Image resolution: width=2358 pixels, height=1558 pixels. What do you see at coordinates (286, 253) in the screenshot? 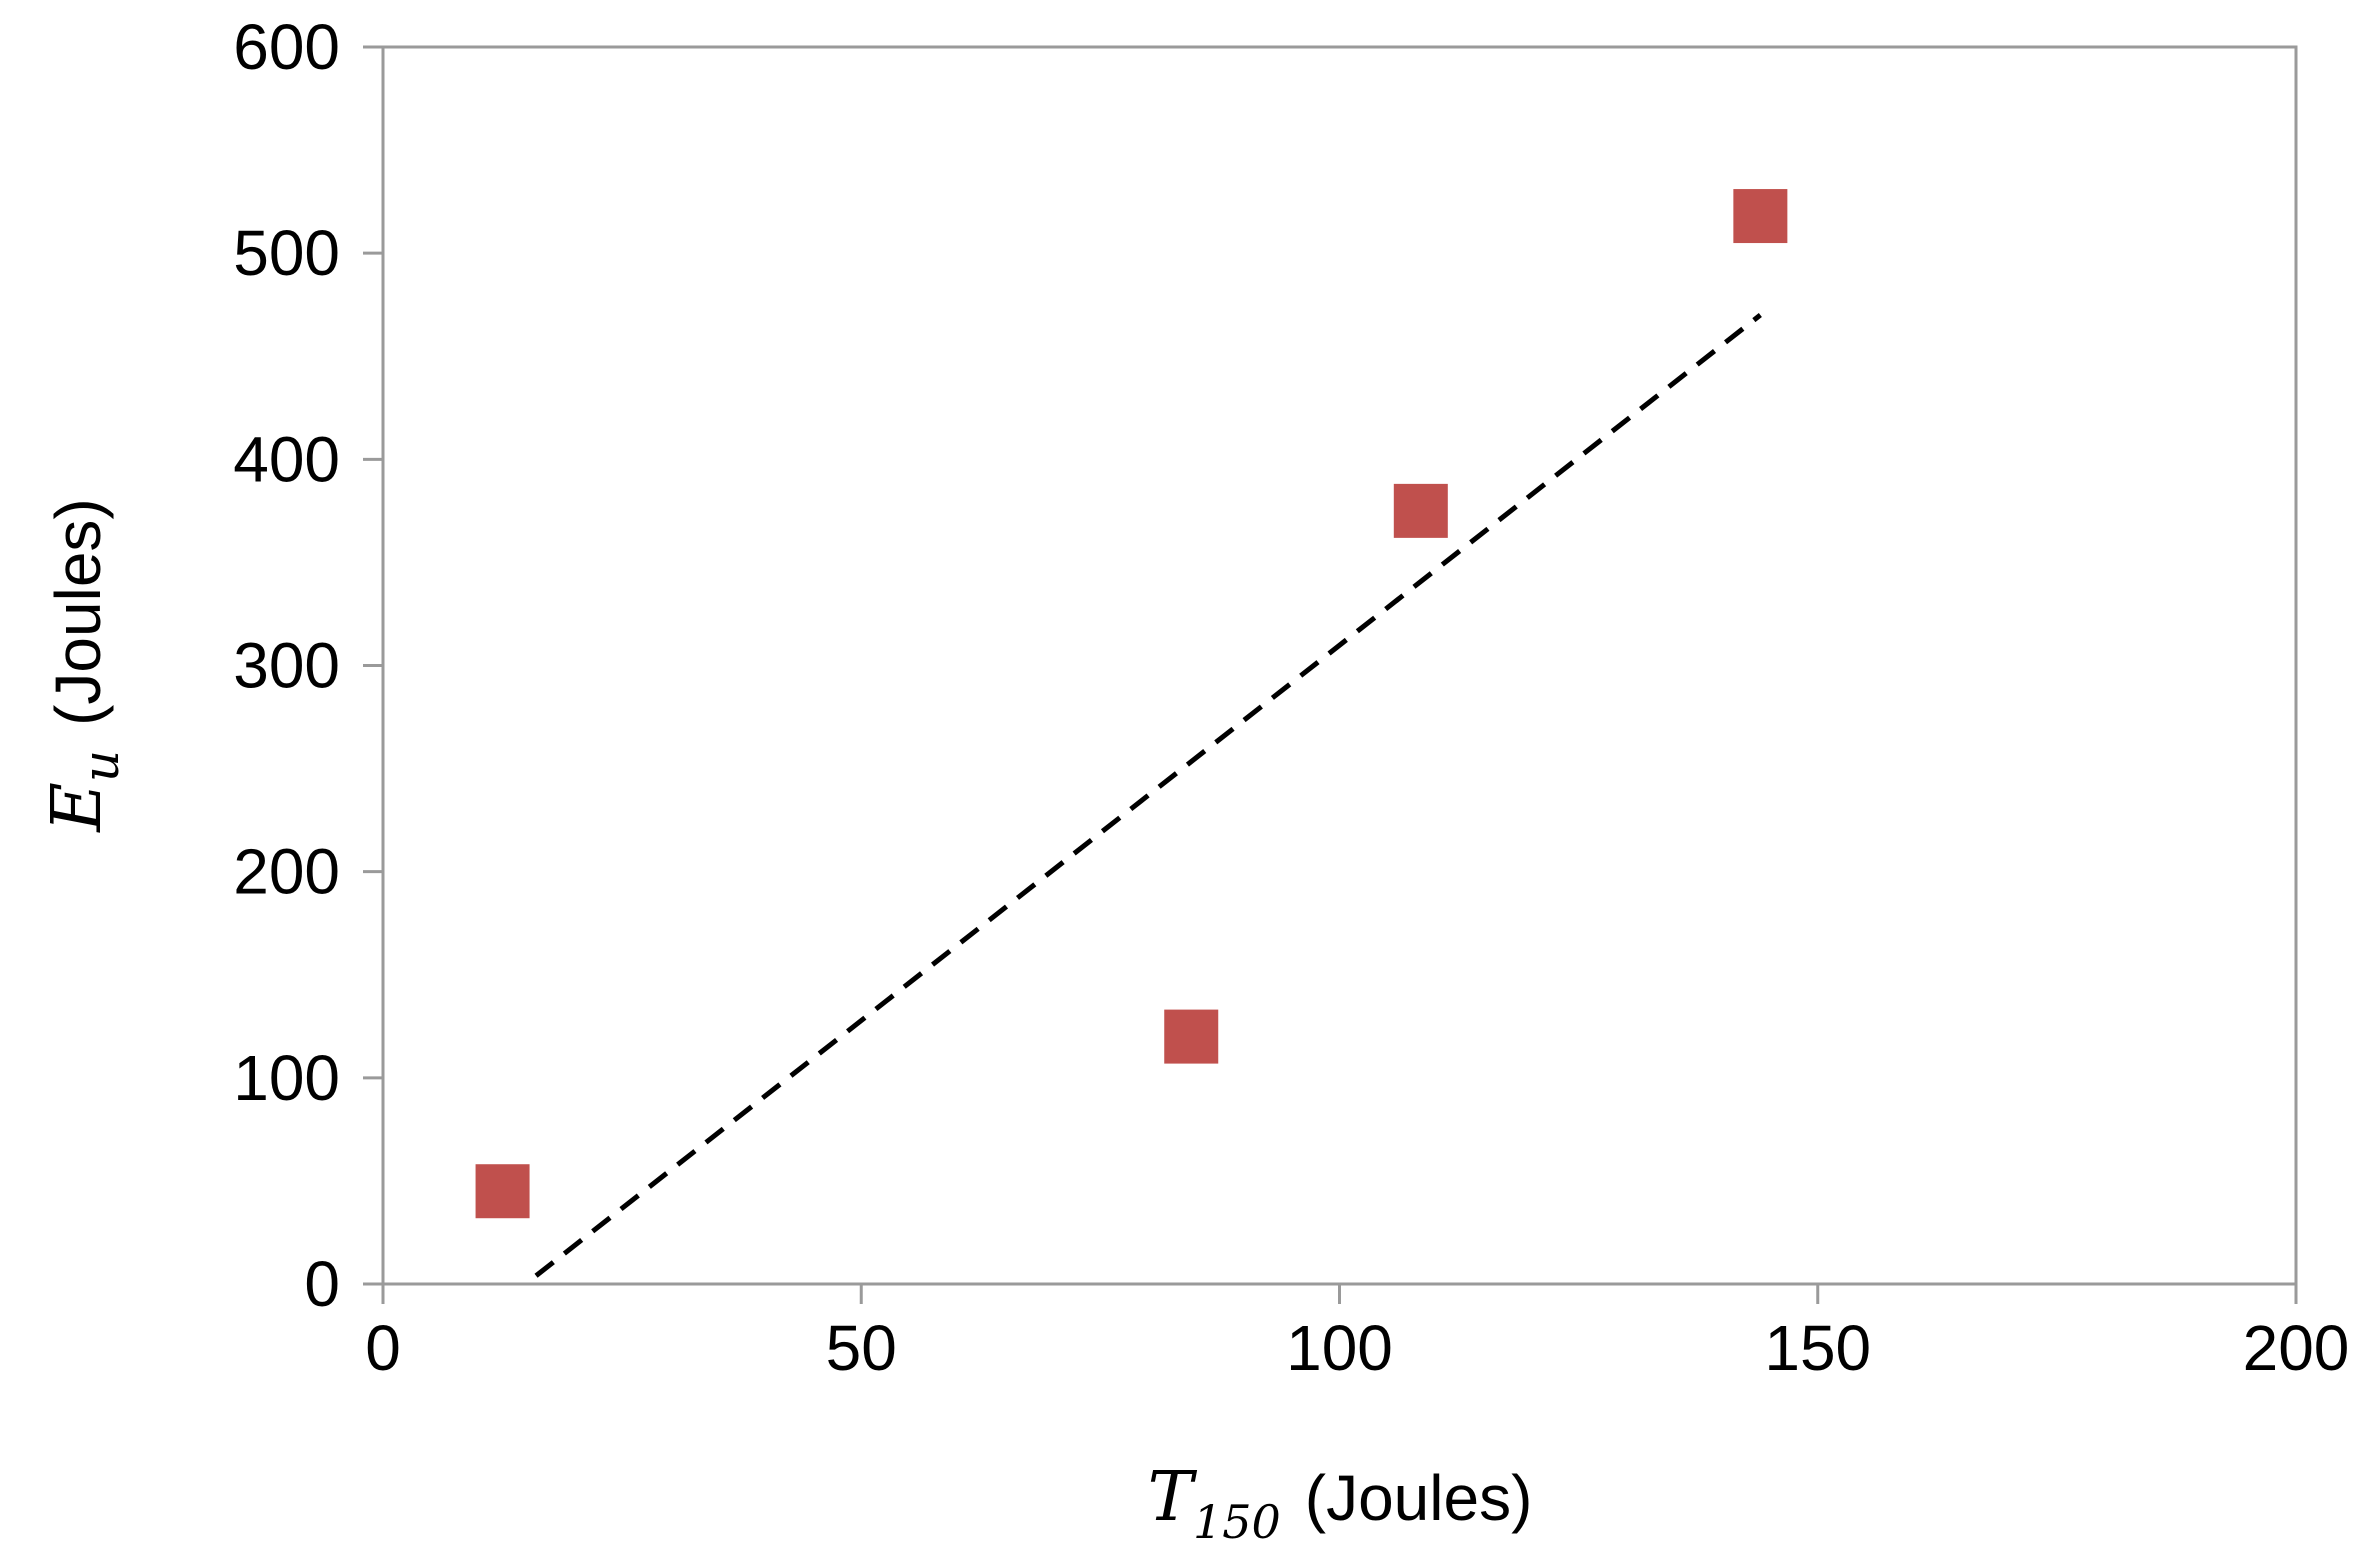
I see `y-tick-label: 500` at bounding box center [286, 253].